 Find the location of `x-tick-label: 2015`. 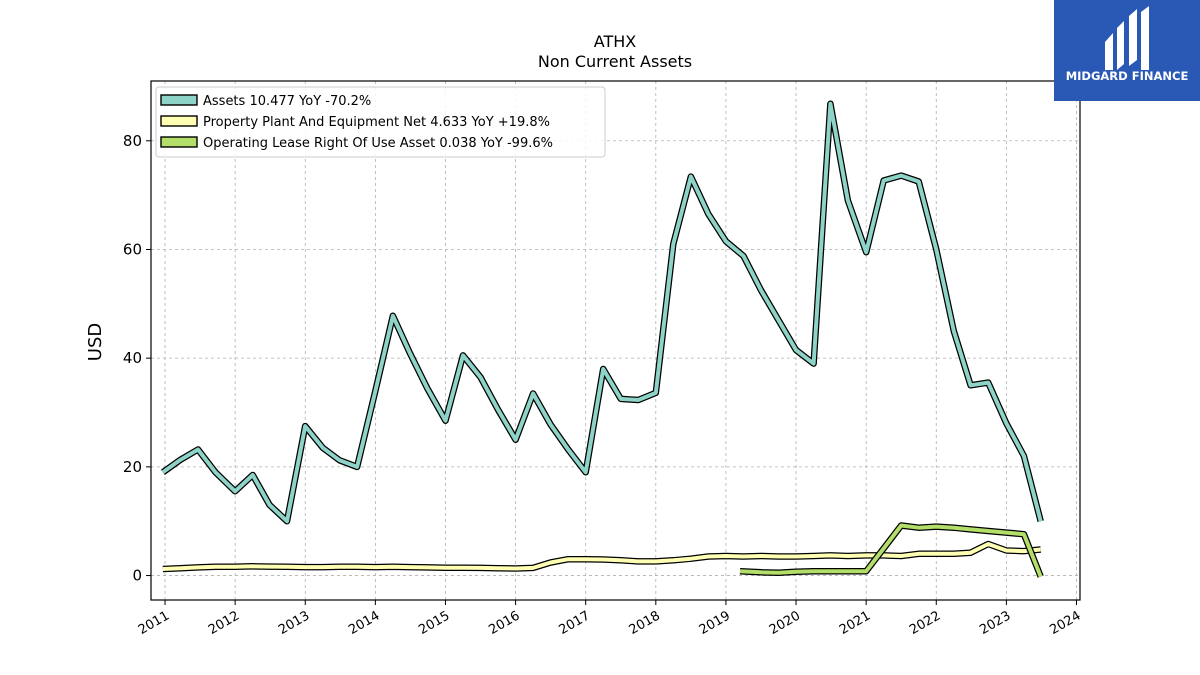

x-tick-label: 2015 is located at coordinates (434, 623).